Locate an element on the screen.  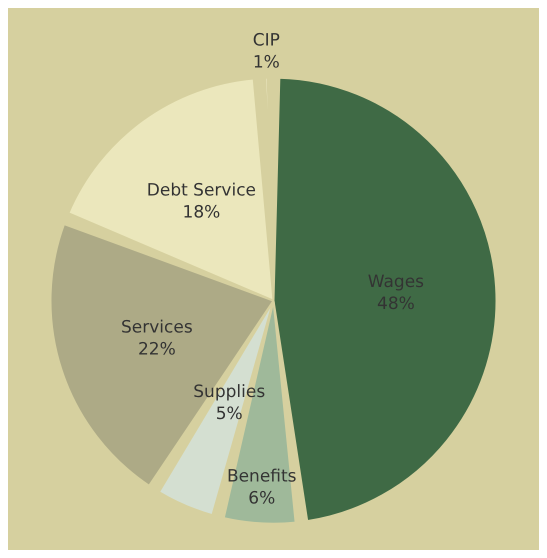
slice-label: Services is located at coordinates (157, 328).